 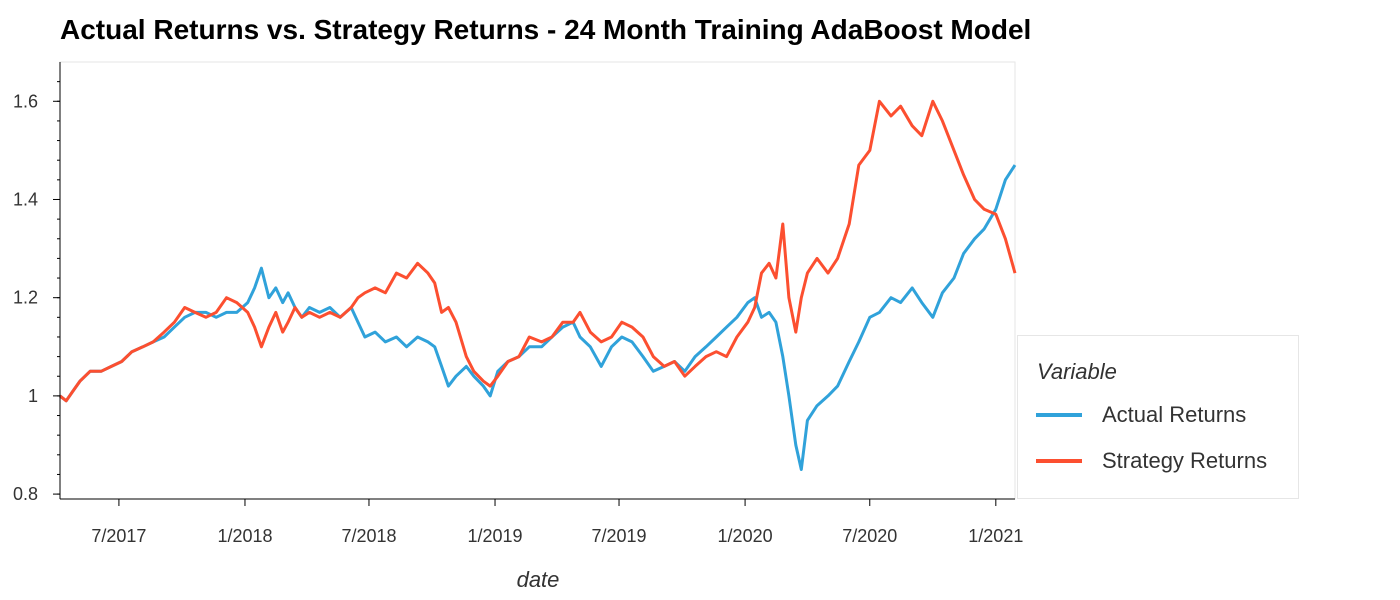 I want to click on x-axis-label: date, so click(x=538, y=579).